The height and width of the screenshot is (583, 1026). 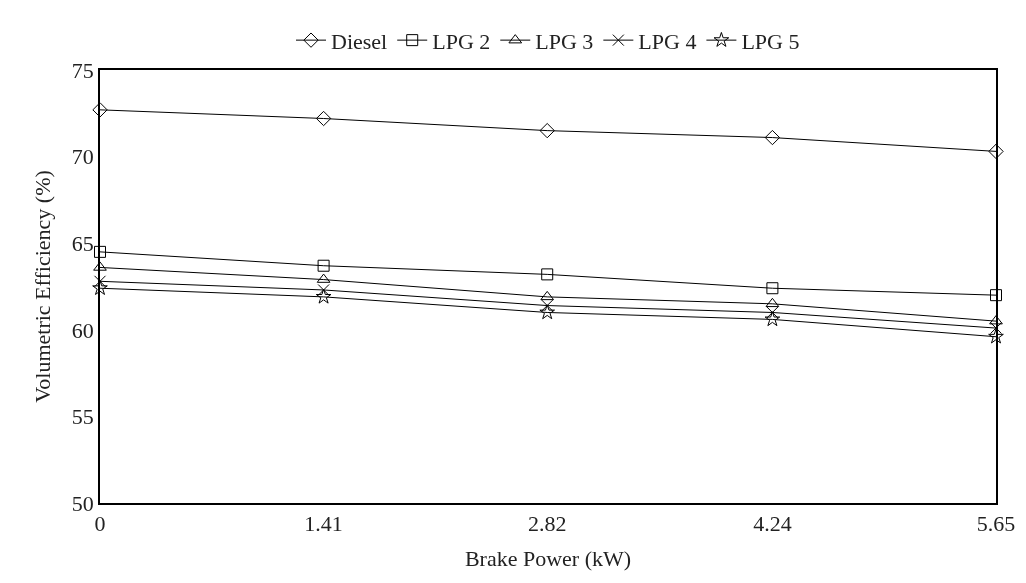 I want to click on x-tick-label: 2.82, so click(x=547, y=524).